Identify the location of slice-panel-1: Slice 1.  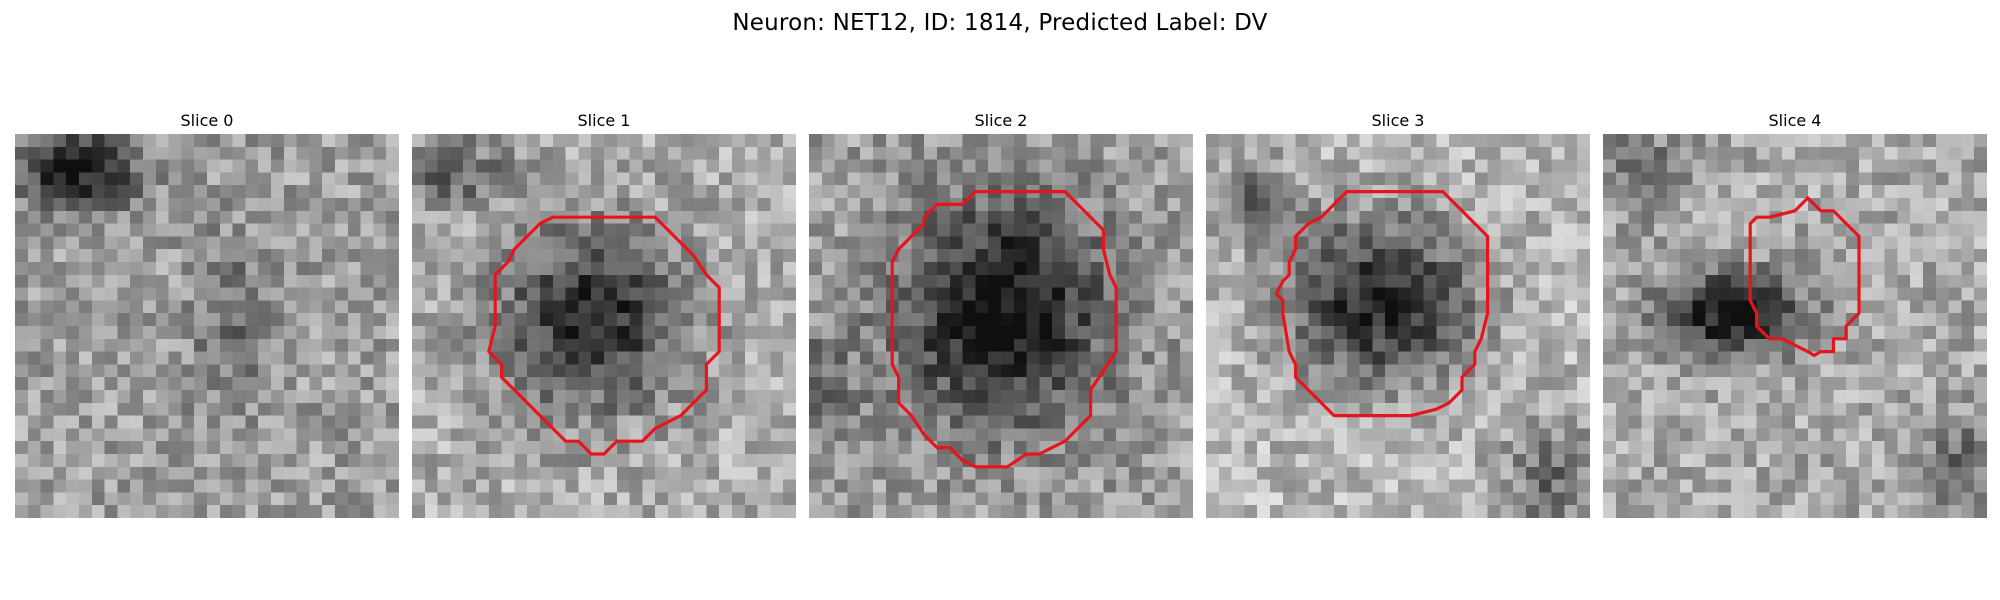
(604, 313).